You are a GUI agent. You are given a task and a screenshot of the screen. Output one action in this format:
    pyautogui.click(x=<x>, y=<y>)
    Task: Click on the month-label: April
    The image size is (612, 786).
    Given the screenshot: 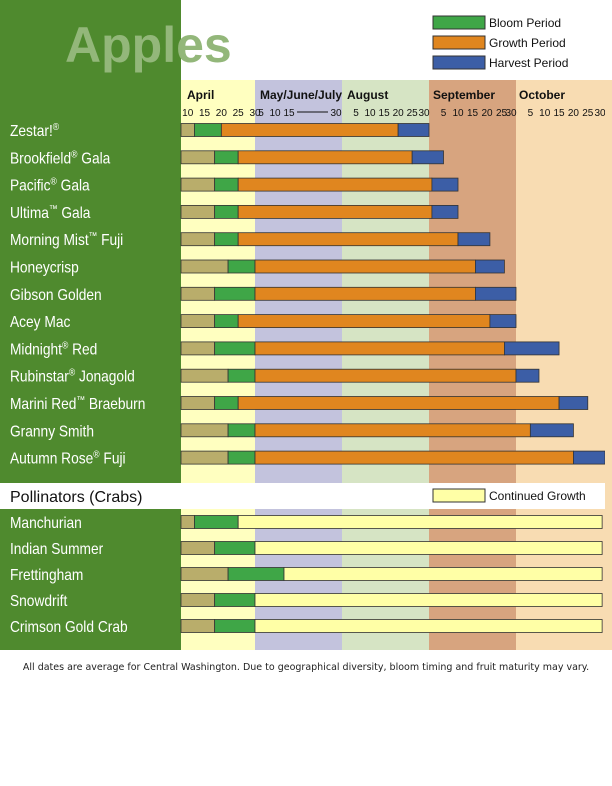 What is the action you would take?
    pyautogui.click(x=200, y=95)
    